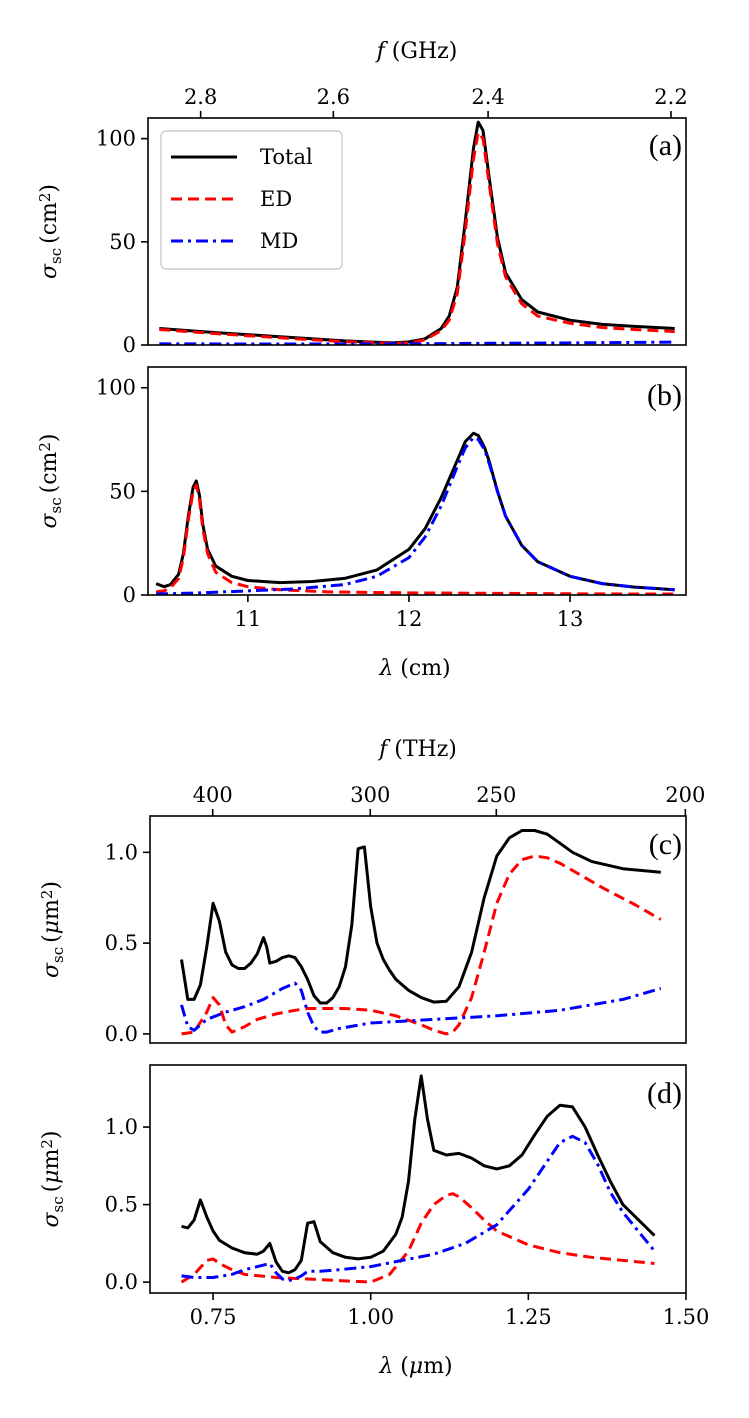 This screenshot has height=1418, width=749. What do you see at coordinates (415, 1366) in the screenshot?
I see `x-axis-label: λ (μm)` at bounding box center [415, 1366].